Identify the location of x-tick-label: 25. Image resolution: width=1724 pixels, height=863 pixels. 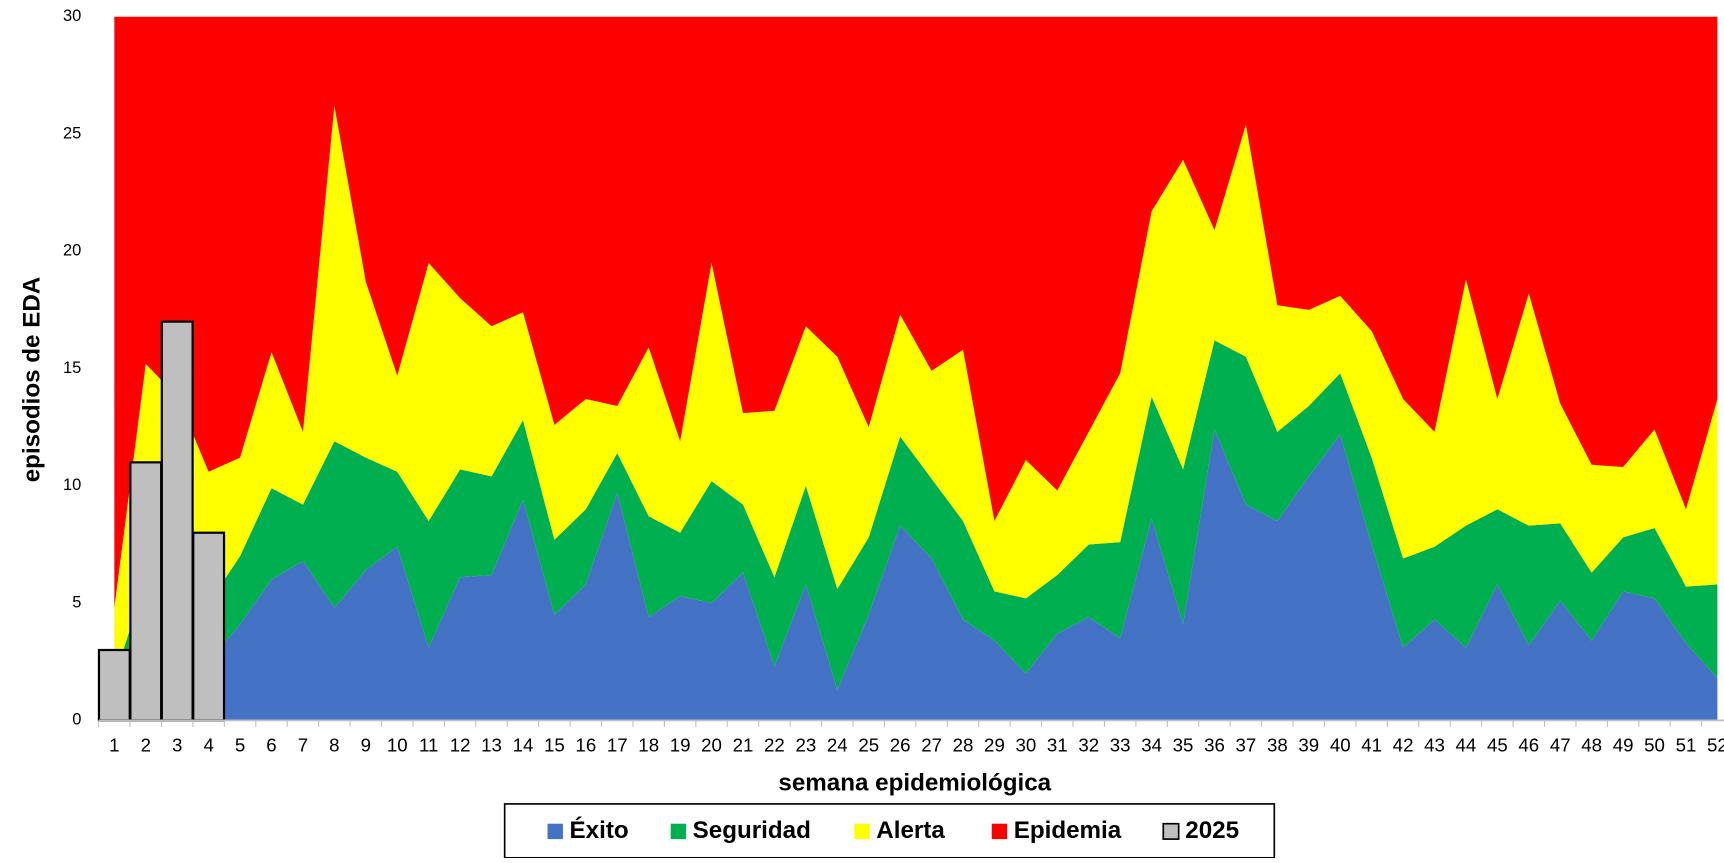
(868, 745).